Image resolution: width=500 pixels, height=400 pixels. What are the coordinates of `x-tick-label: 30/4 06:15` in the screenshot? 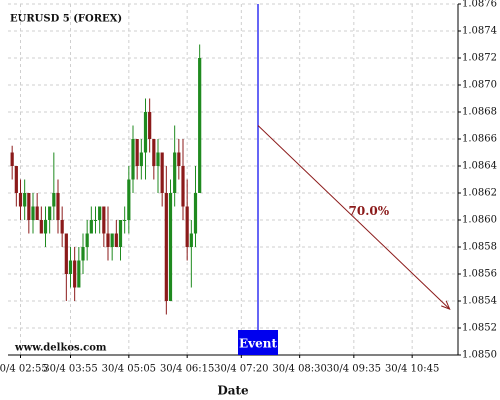 It's located at (187, 369).